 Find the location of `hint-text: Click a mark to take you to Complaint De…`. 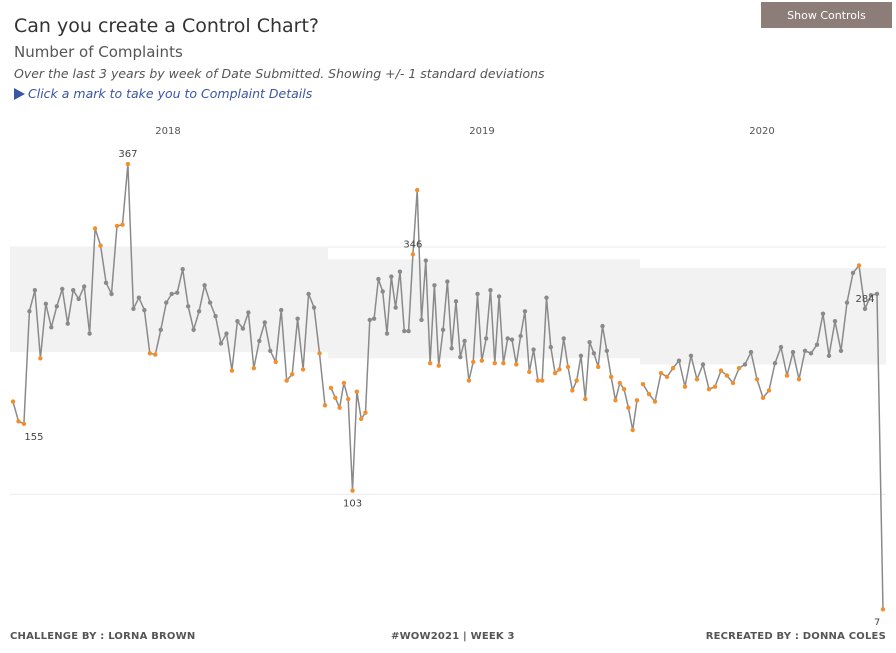

hint-text: Click a mark to take you to Complaint De… is located at coordinates (170, 93).